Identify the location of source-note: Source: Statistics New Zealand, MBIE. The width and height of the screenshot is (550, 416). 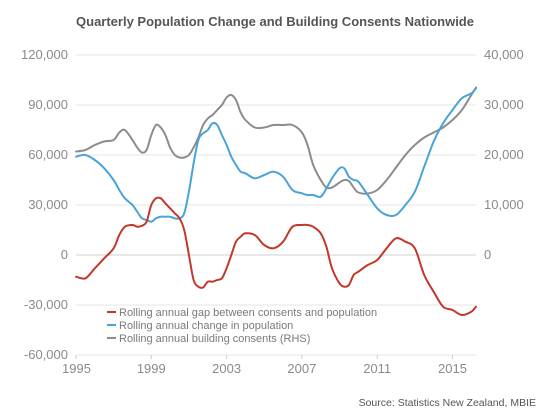
(447, 403).